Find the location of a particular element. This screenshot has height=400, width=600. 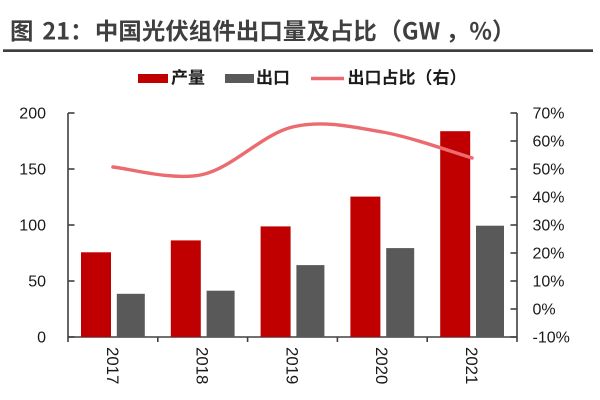

svg-text: 50 is located at coordinates (37, 282).